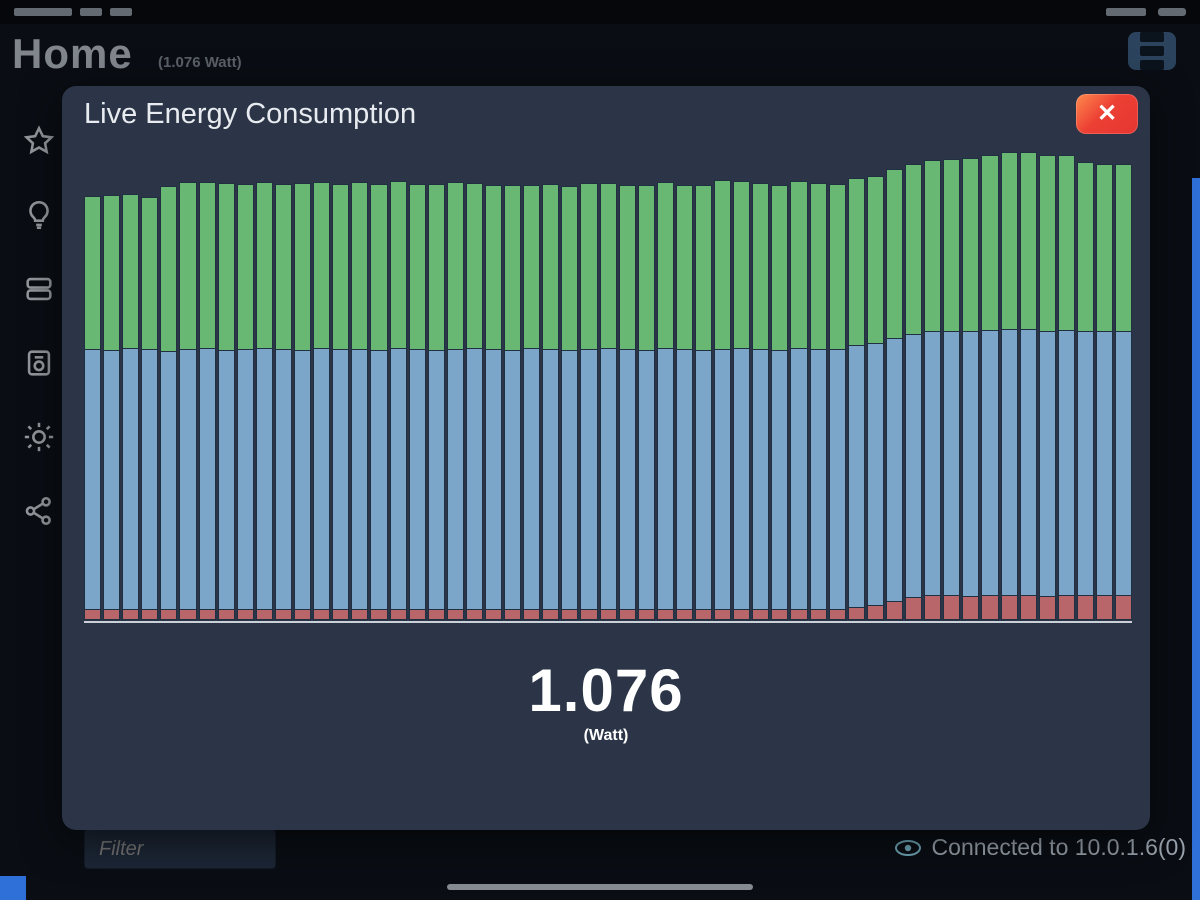 Image resolution: width=1200 pixels, height=900 pixels. Describe the element at coordinates (40, 290) in the screenshot. I see `trays-icon` at that location.